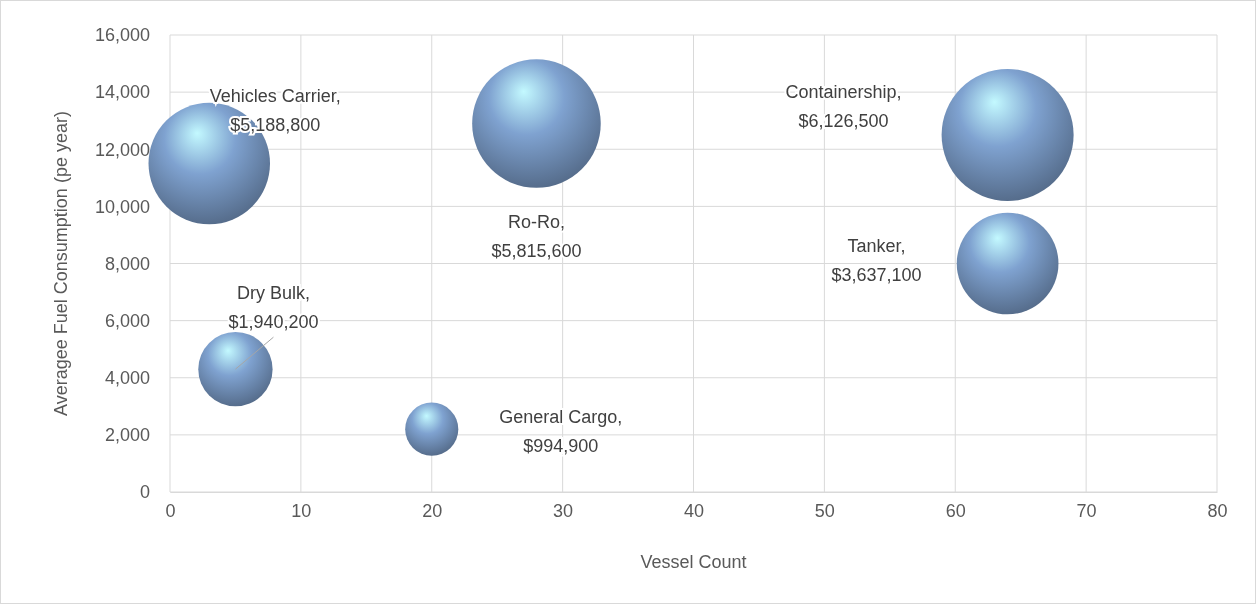  Describe the element at coordinates (824, 510) in the screenshot. I see `x-tick-label: 50` at that location.